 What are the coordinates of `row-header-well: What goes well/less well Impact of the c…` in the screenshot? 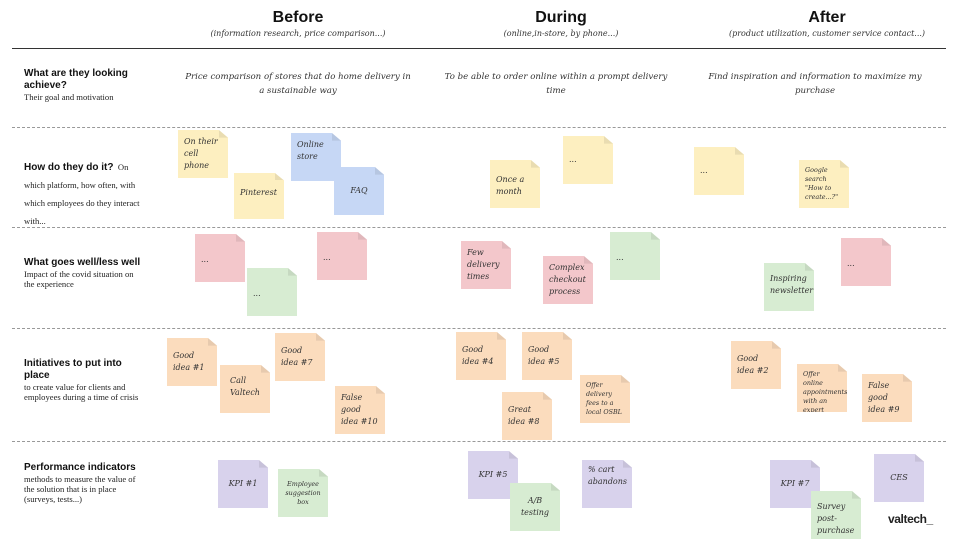 It's located at (83, 273).